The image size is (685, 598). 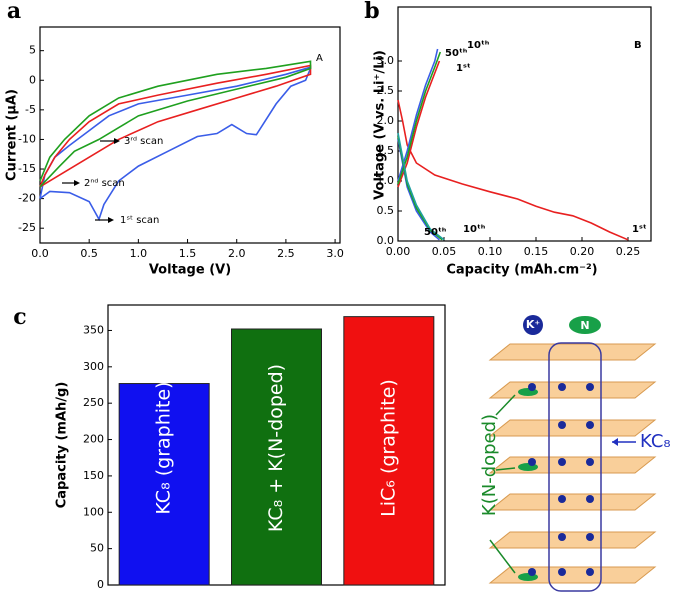 I want to click on ion-label: K⁺, so click(x=533, y=324).